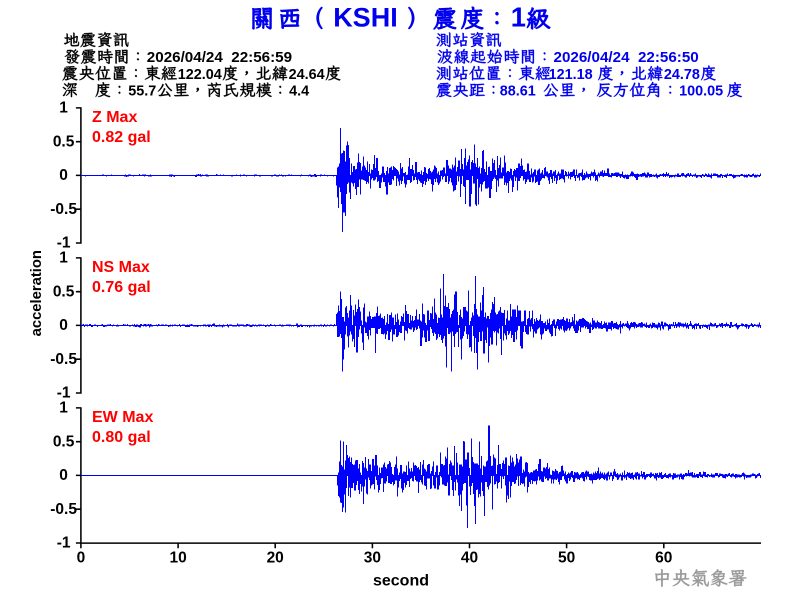  What do you see at coordinates (37, 293) in the screenshot?
I see `svg-text: acceleration` at bounding box center [37, 293].